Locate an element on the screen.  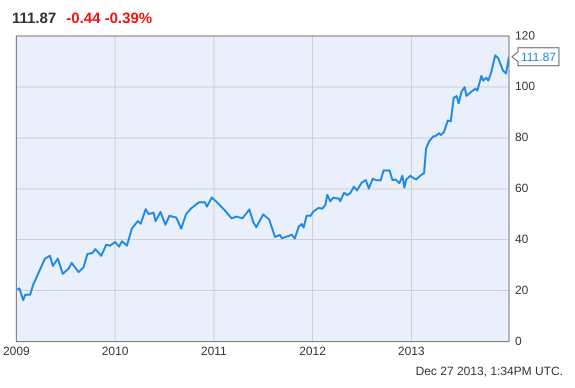
y-tick-label: 100 is located at coordinates (525, 86).